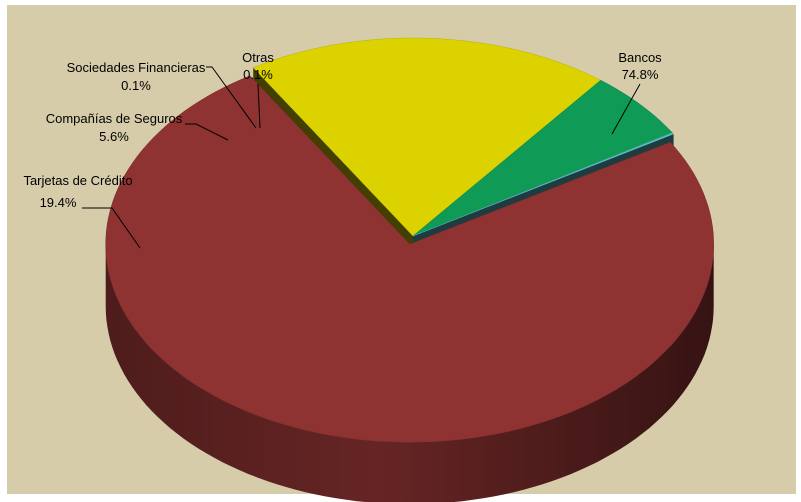 The width and height of the screenshot is (801, 502). What do you see at coordinates (114, 118) in the screenshot?
I see `slice-label-seguros: Compañías de Seguros` at bounding box center [114, 118].